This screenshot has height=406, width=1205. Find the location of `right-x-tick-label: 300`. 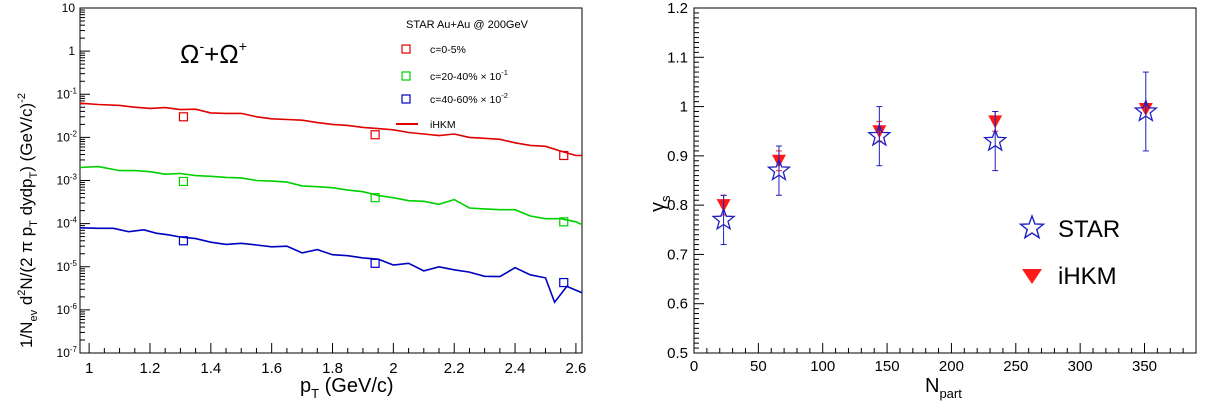

right-x-tick-label: 300 is located at coordinates (1080, 366).